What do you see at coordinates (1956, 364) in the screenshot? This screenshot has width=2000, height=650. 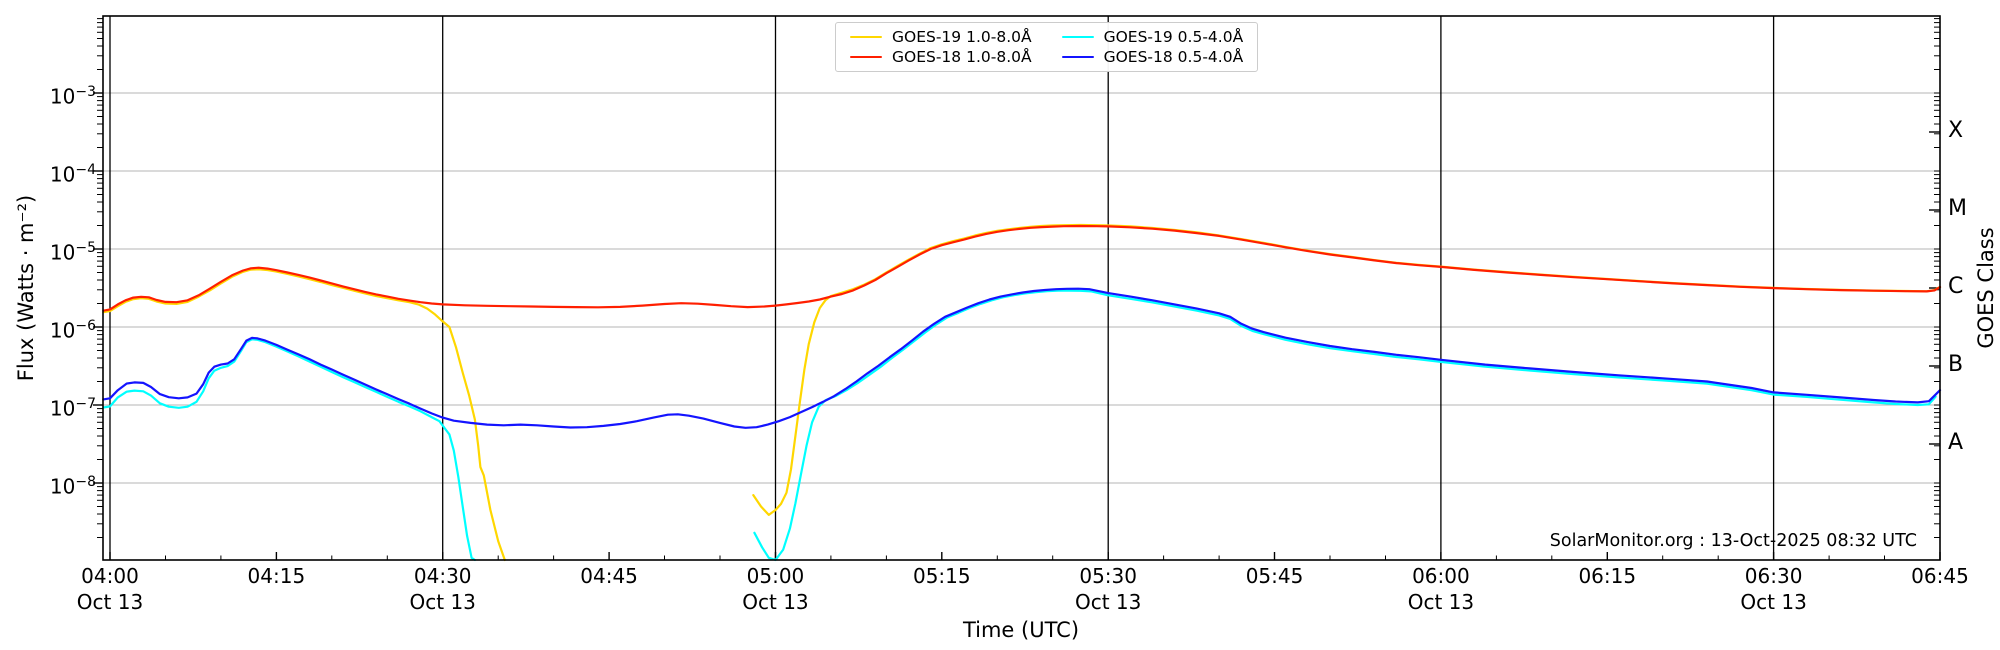 I see `goes-class-label: B` at bounding box center [1956, 364].